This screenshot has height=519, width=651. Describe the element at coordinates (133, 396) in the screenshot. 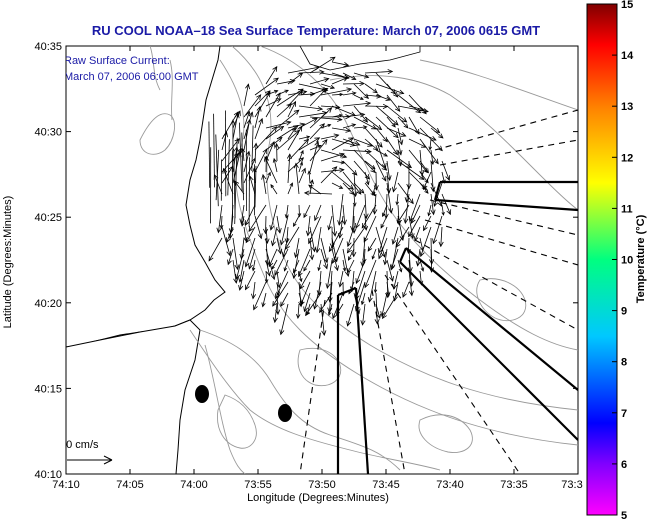

I see `land-nj-coast` at that location.